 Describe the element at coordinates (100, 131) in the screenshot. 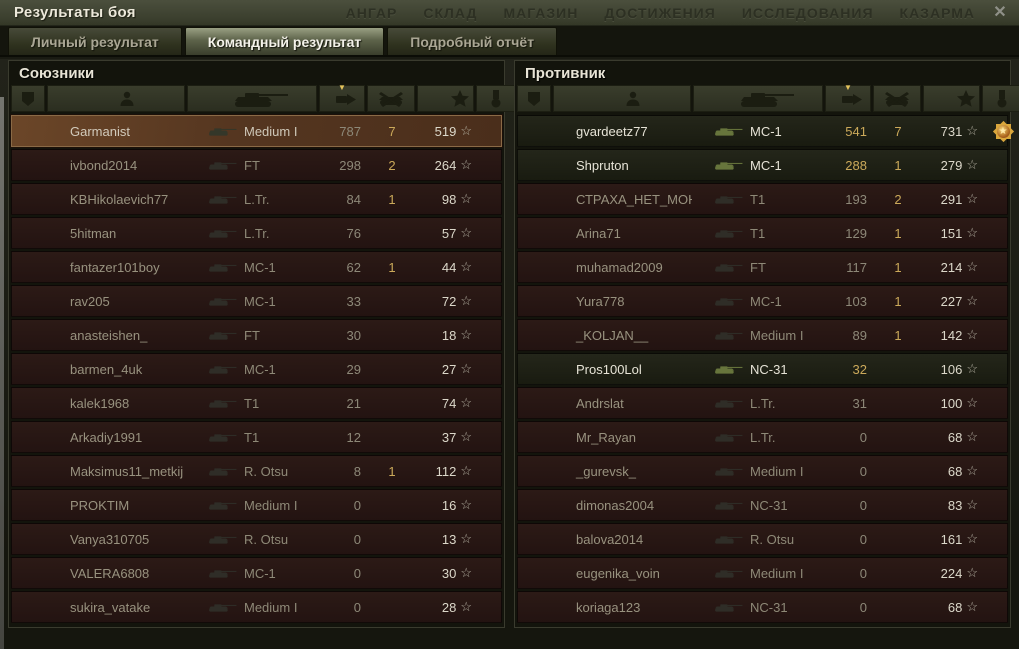

I see `player-name: Garmanist` at that location.